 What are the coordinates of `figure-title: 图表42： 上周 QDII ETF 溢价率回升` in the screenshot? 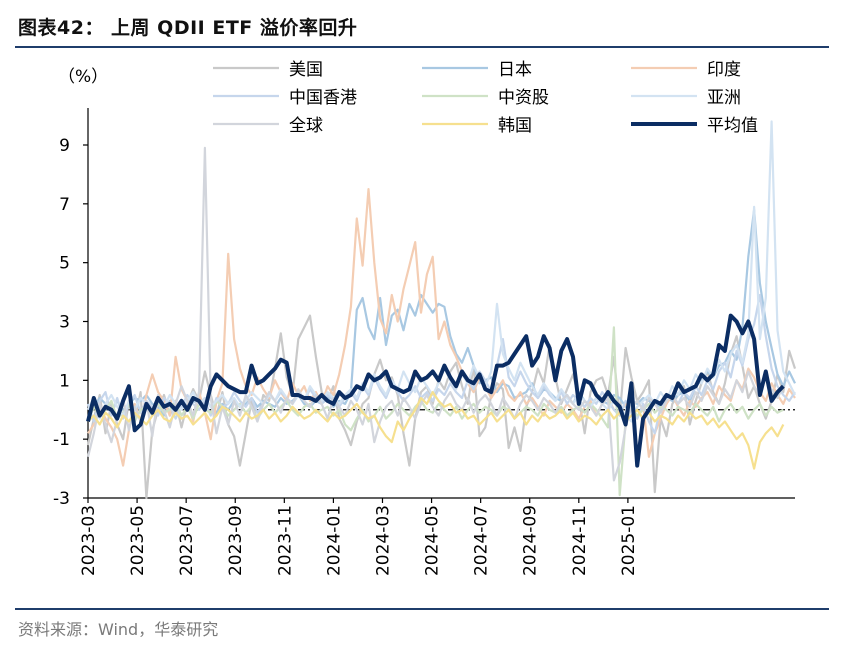 It's located at (188, 28).